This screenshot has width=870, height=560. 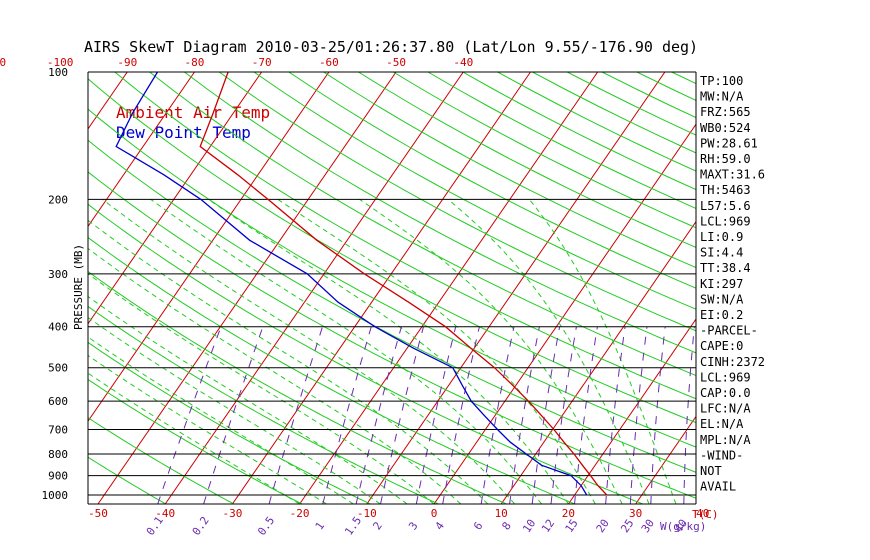 What do you see at coordinates (300, 513) in the screenshot?
I see `bottom-temp-tick-label: -20` at bounding box center [300, 513].